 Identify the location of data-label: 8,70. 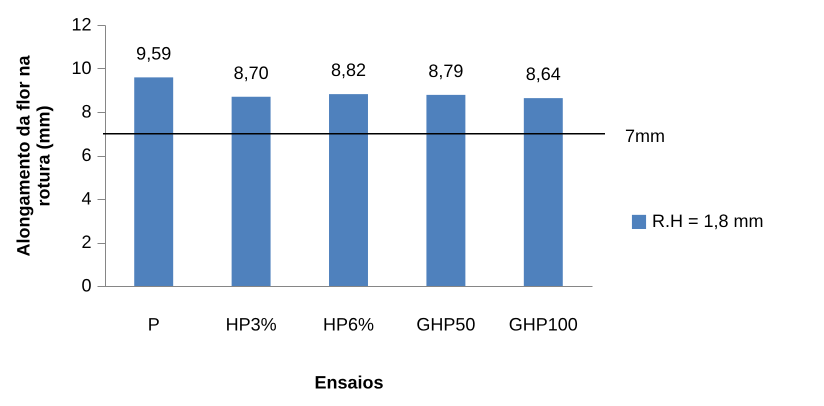
(251, 72).